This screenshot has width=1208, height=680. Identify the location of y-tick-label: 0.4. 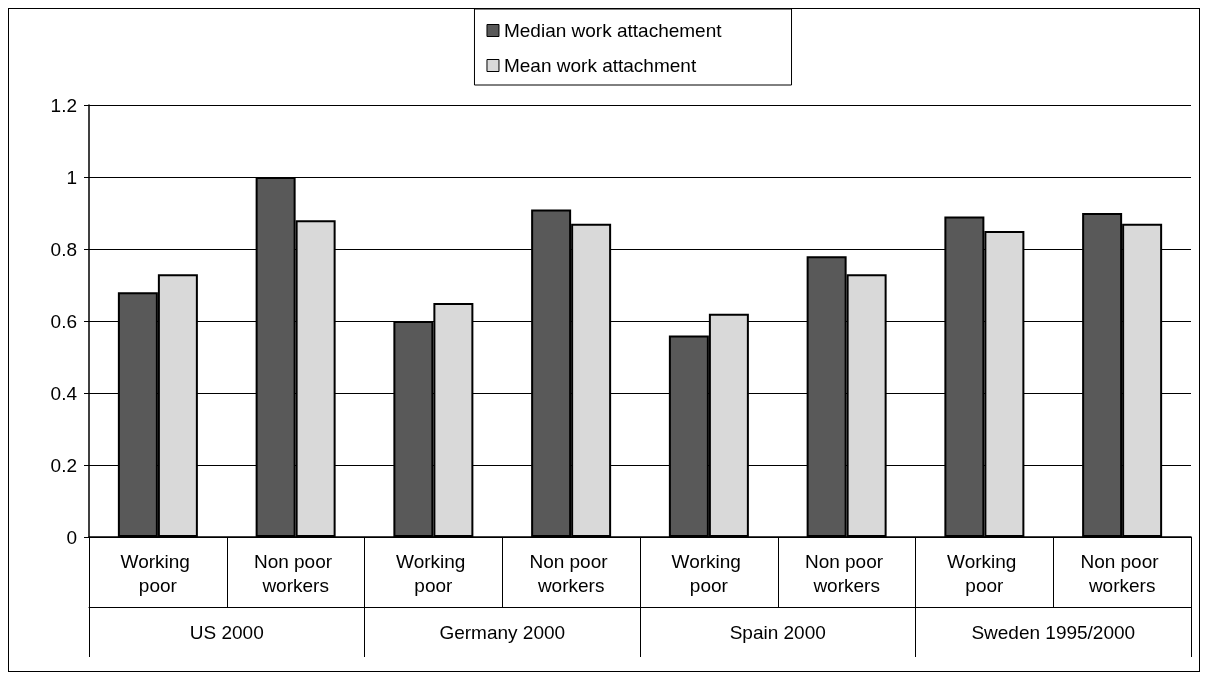
(64, 393).